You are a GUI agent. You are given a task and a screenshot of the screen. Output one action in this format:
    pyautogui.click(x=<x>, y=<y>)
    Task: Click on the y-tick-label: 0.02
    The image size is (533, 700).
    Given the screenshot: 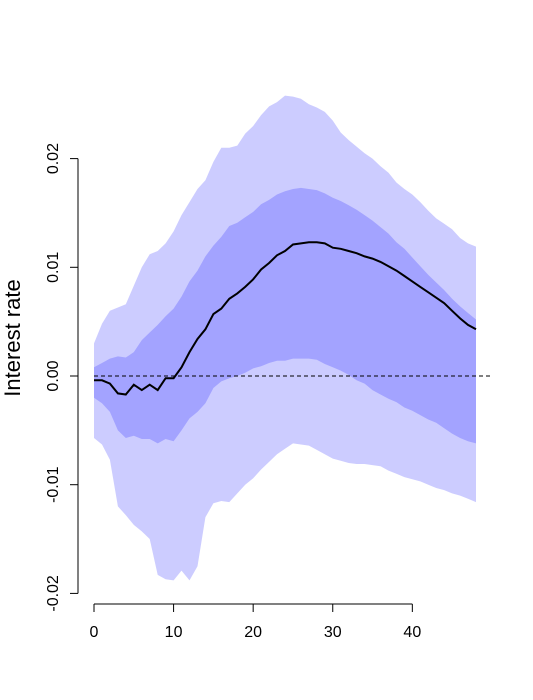 What is the action you would take?
    pyautogui.click(x=53, y=158)
    